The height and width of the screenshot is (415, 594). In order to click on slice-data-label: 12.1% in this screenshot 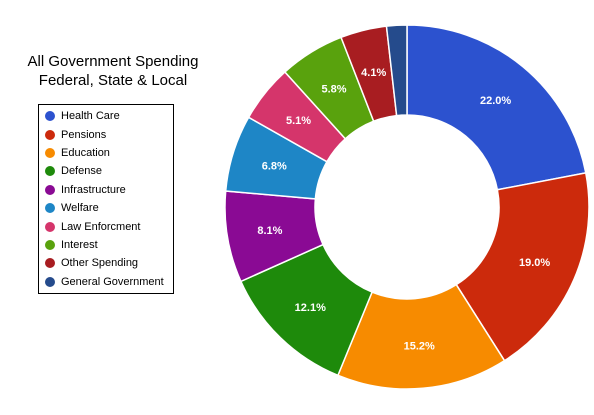, I will do `click(310, 308)`.